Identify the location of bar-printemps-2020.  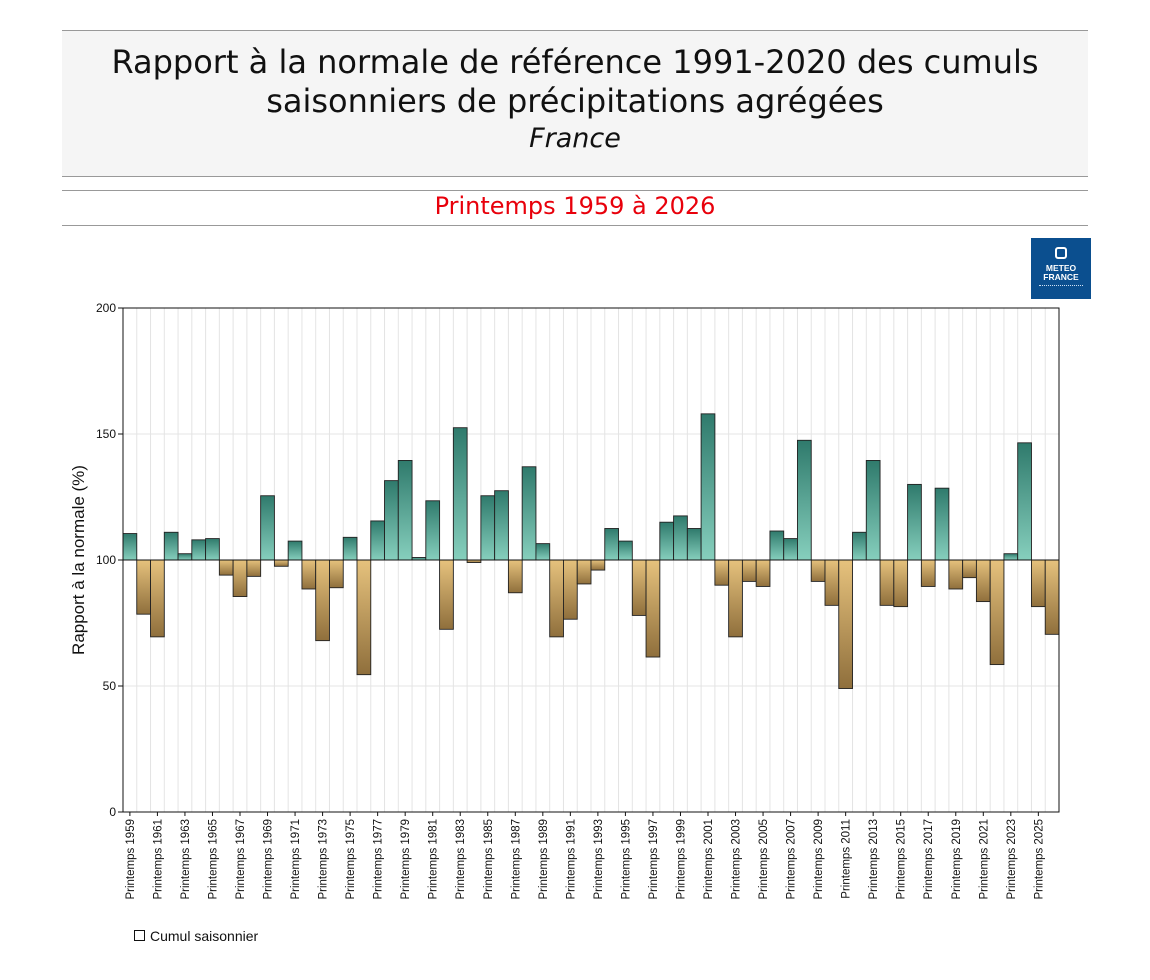
(969, 569).